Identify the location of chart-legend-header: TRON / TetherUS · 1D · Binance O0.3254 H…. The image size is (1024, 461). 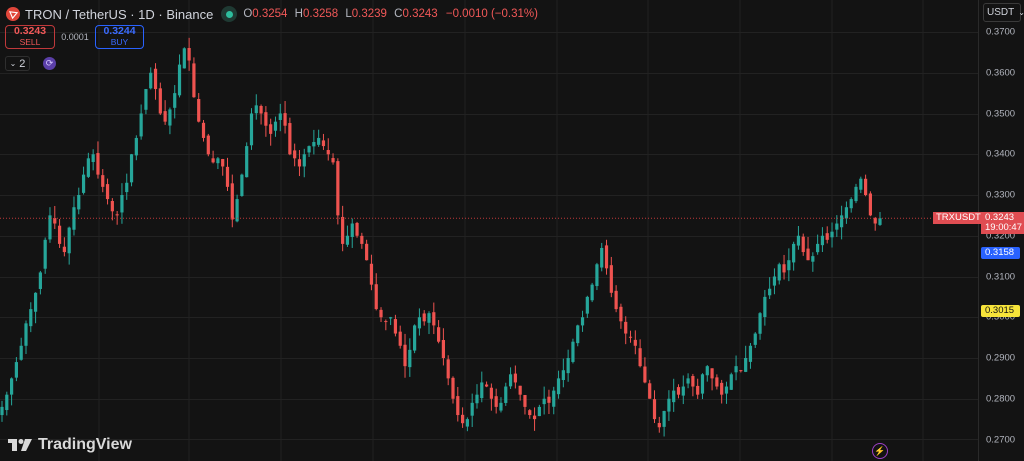
(272, 14).